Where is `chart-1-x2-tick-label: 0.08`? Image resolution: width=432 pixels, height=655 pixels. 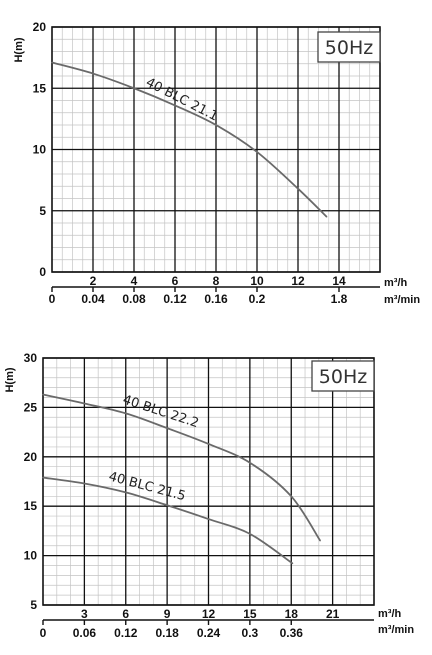
chart-1-x2-tick-label: 0.08 is located at coordinates (134, 299).